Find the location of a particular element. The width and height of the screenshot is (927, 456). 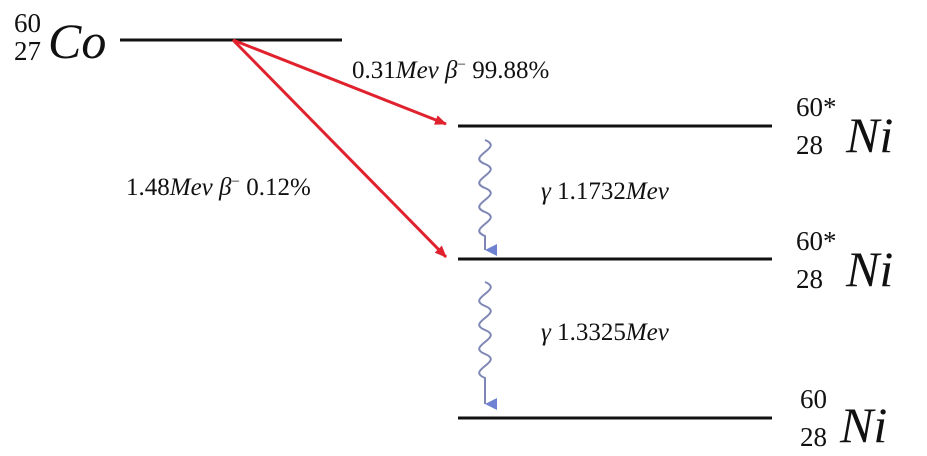

ni60-excited-lower-symbol: Ni is located at coordinates (870, 269).